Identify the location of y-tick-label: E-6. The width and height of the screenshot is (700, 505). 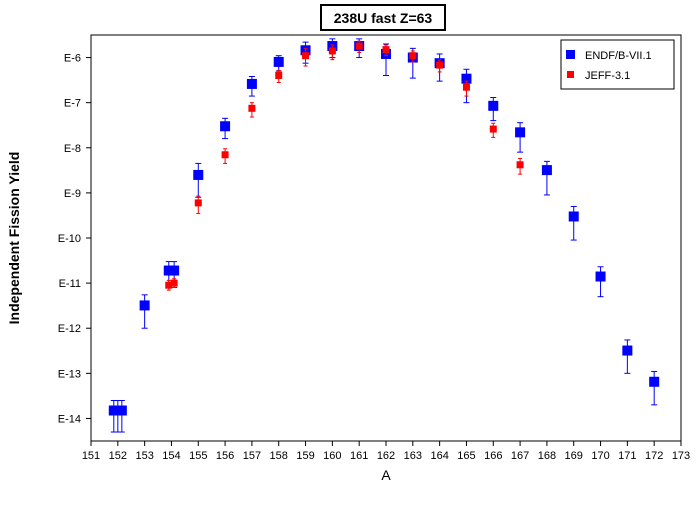
(72, 59).